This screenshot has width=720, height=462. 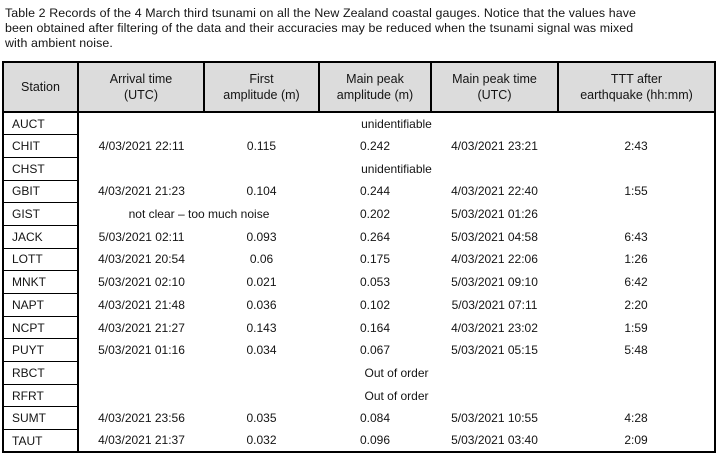 What do you see at coordinates (494, 304) in the screenshot?
I see `peak-time-cell: 5/03/2021 07:11` at bounding box center [494, 304].